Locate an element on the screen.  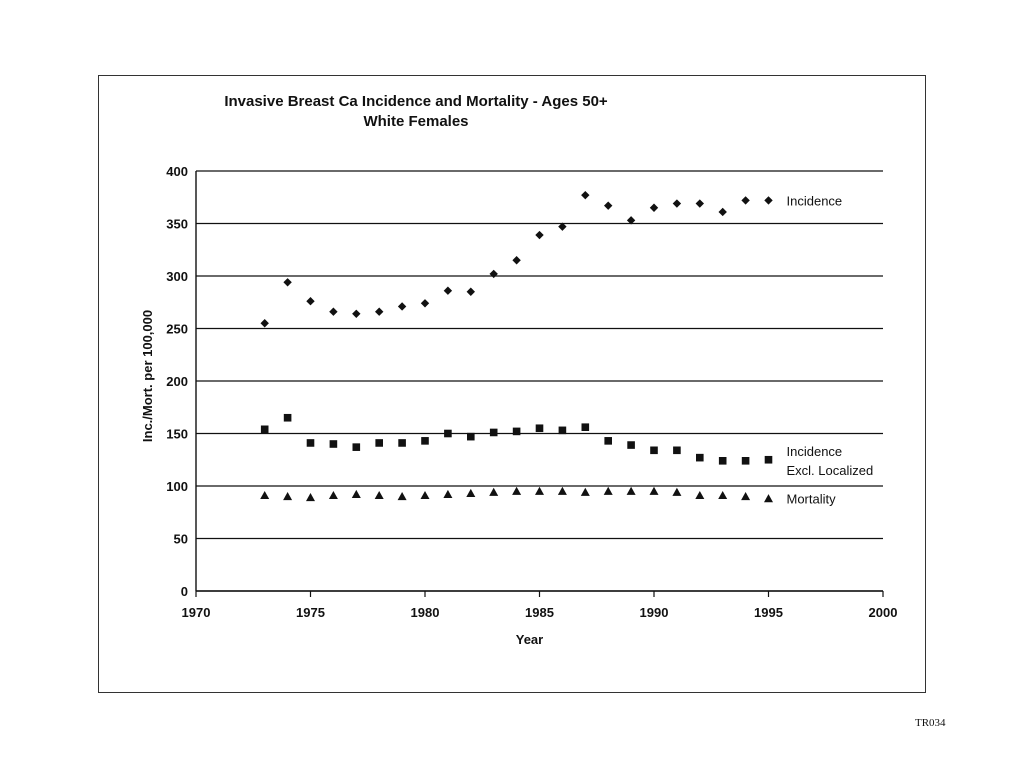
y-tick-label: 400 is located at coordinates (177, 171).